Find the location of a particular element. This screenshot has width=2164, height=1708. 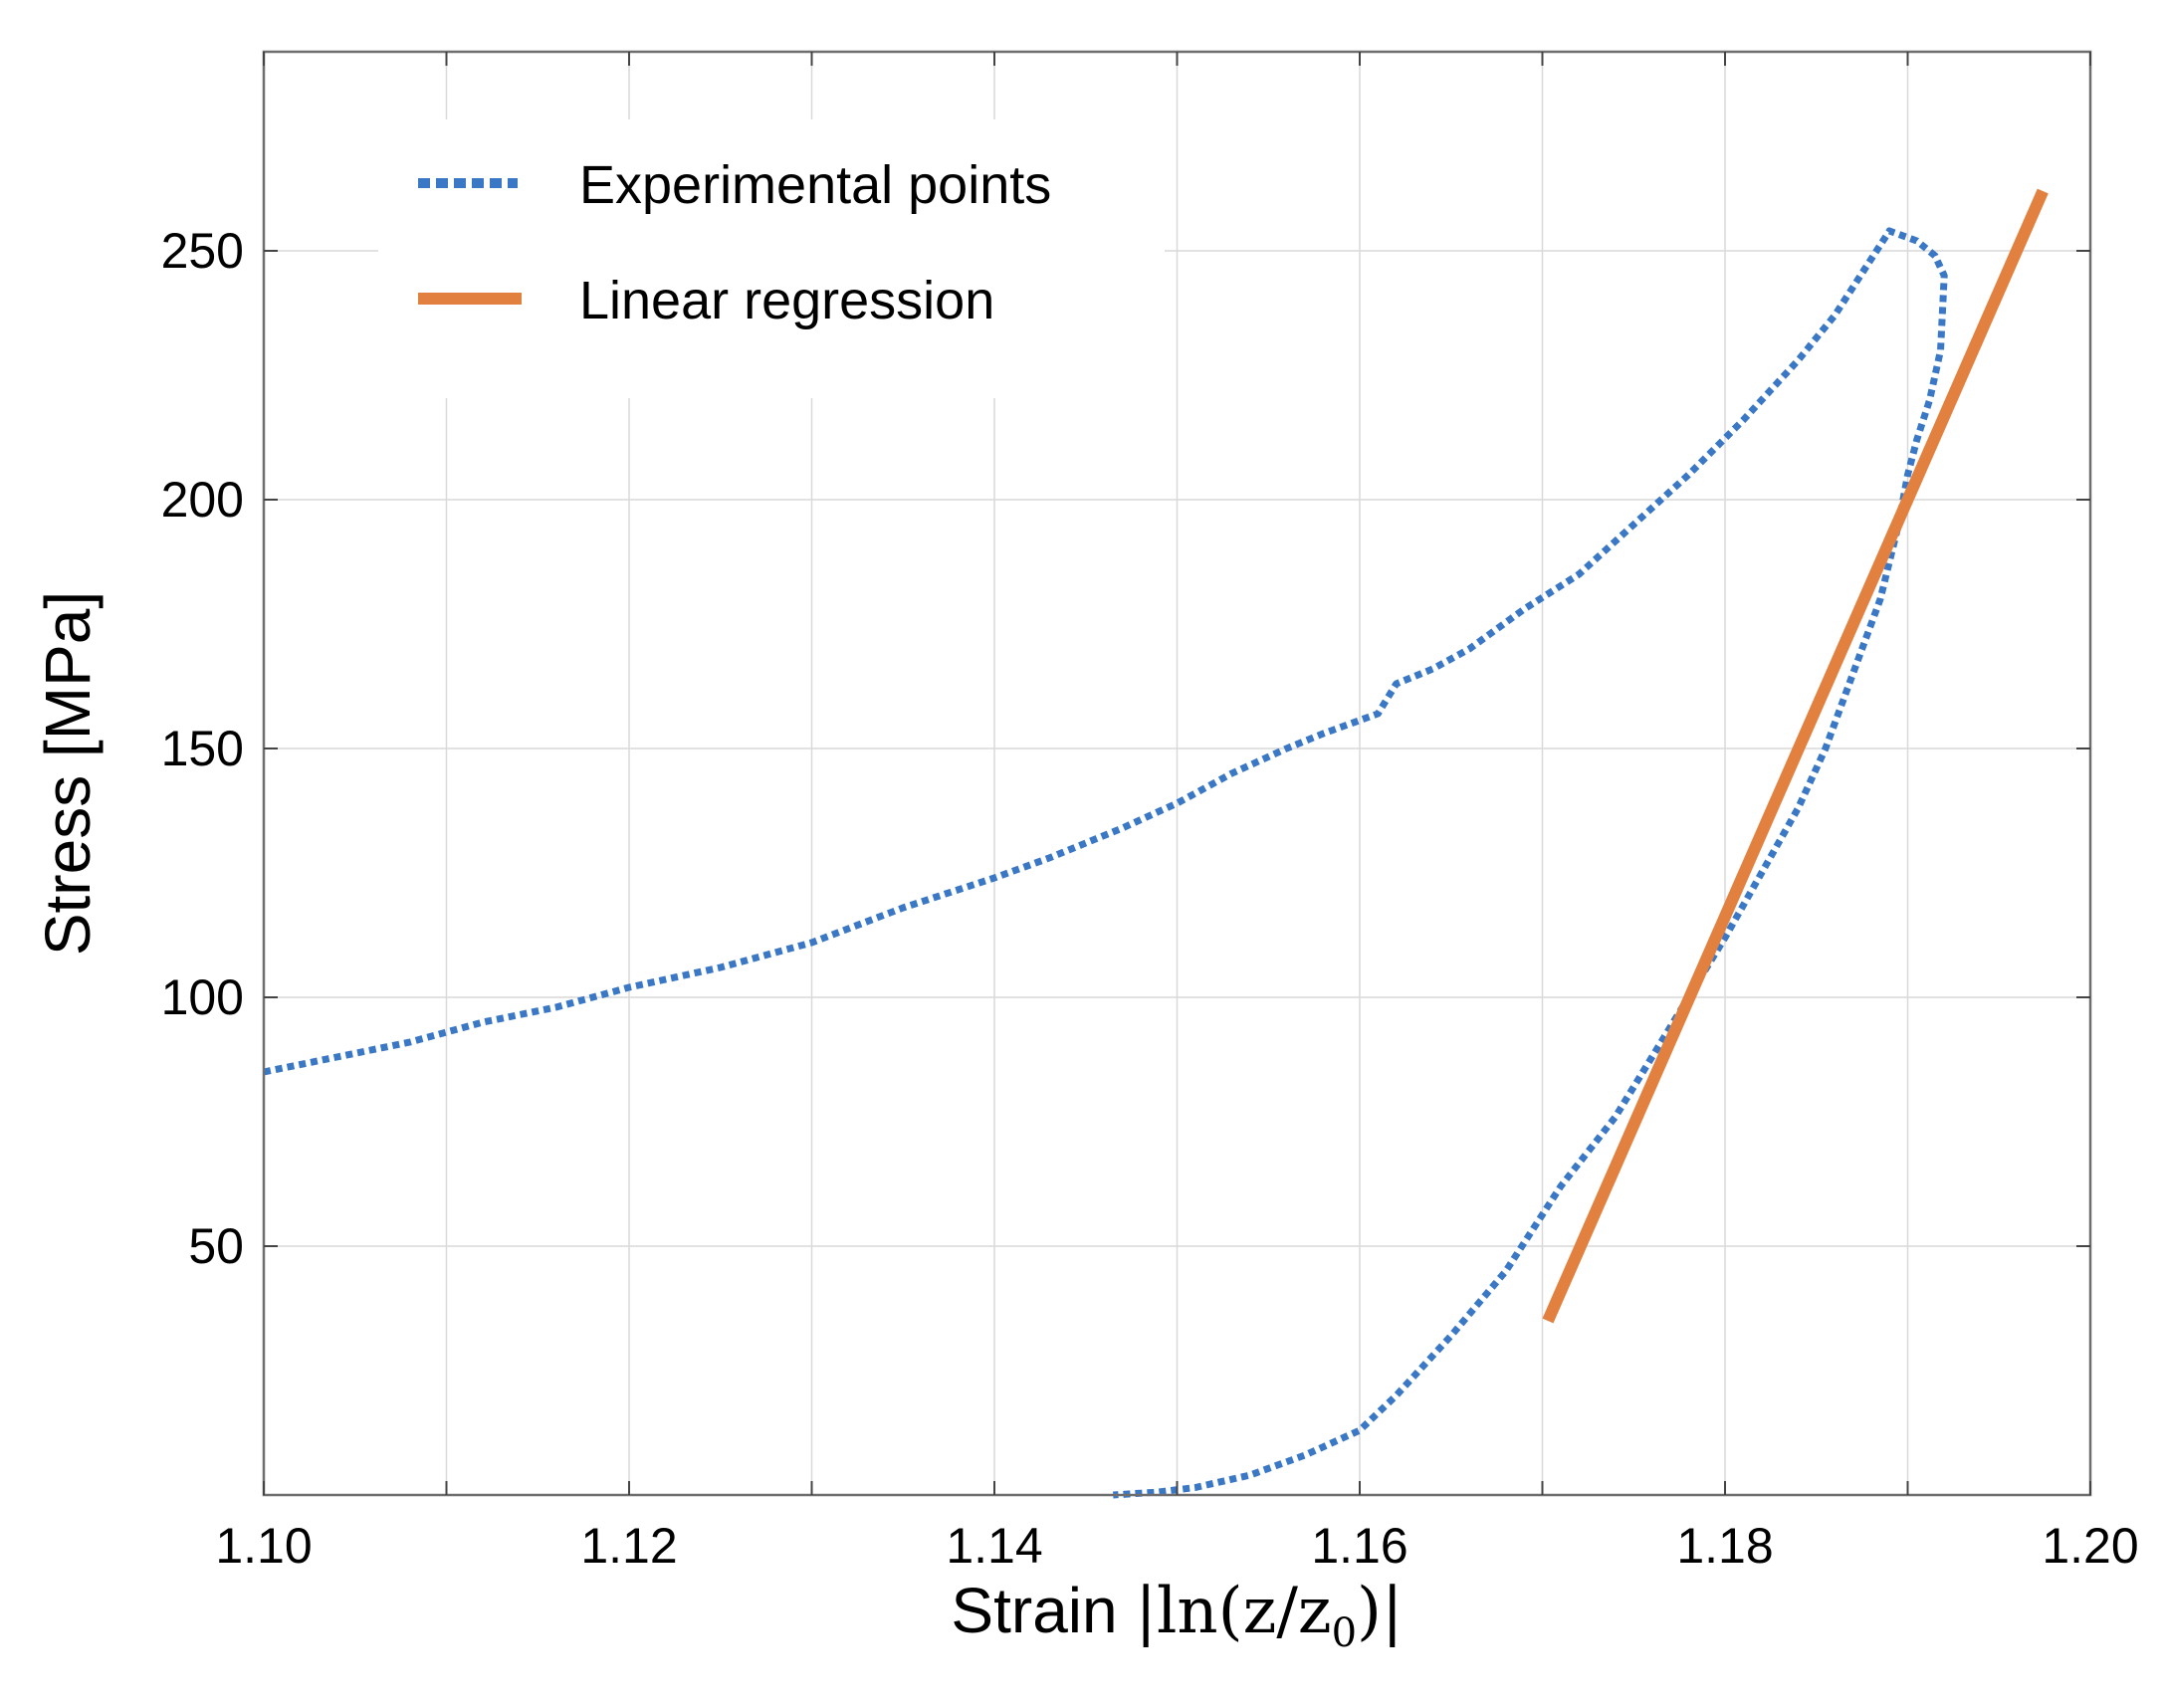

x-axis-title-subscript: 0 is located at coordinates (1344, 1633).